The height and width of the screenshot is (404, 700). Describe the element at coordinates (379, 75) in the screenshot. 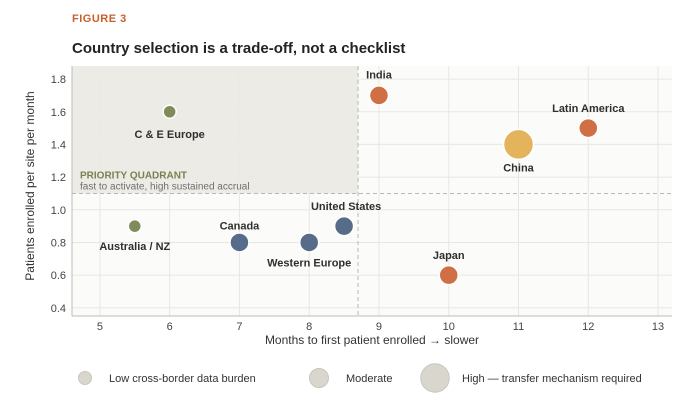

I see `point-label-india: India` at that location.